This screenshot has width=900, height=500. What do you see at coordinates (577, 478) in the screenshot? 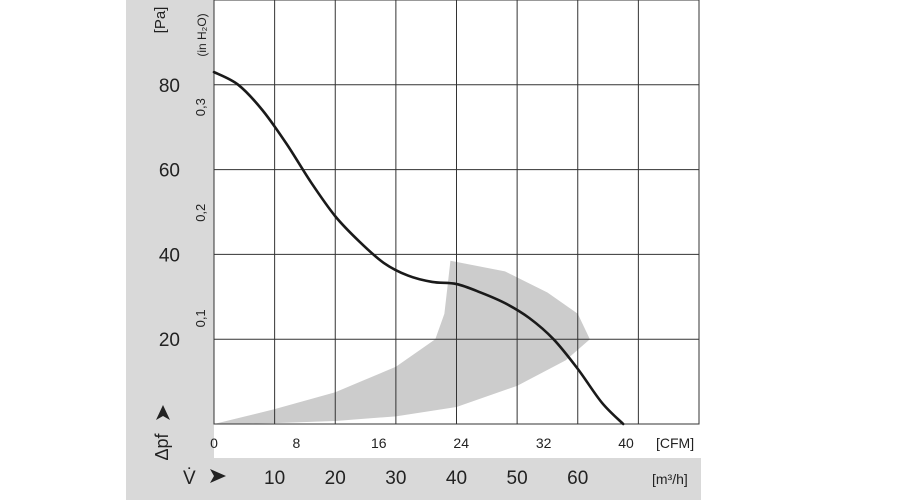
I see `x-m3h-tick-label: 60` at bounding box center [577, 478].